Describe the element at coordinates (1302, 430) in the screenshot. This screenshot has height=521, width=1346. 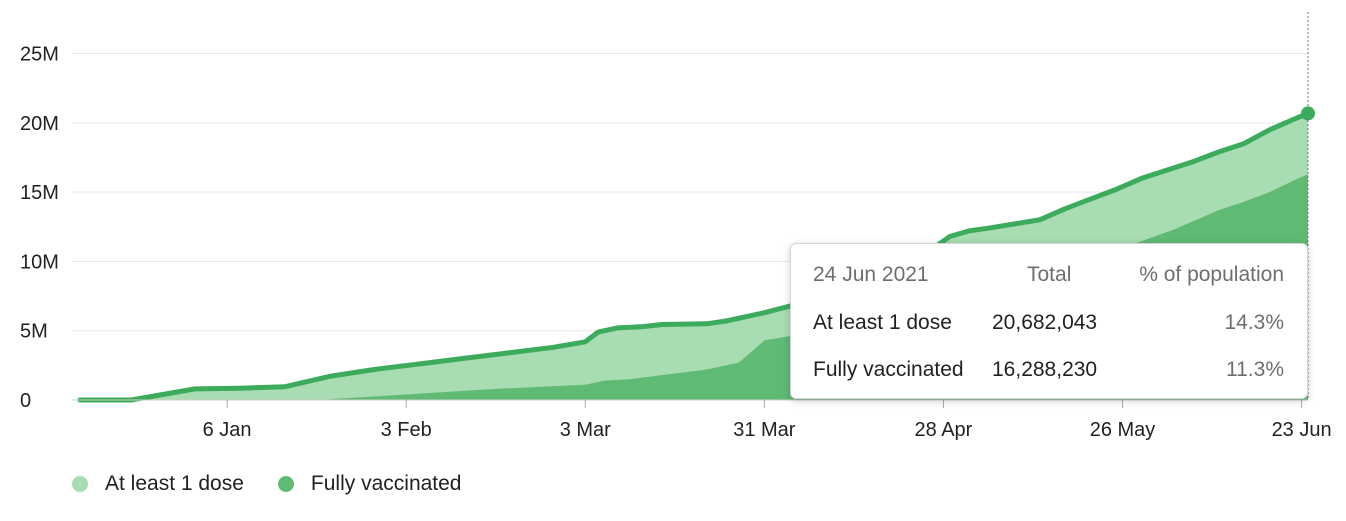
I see `x-tick-label: 23 Jun` at that location.